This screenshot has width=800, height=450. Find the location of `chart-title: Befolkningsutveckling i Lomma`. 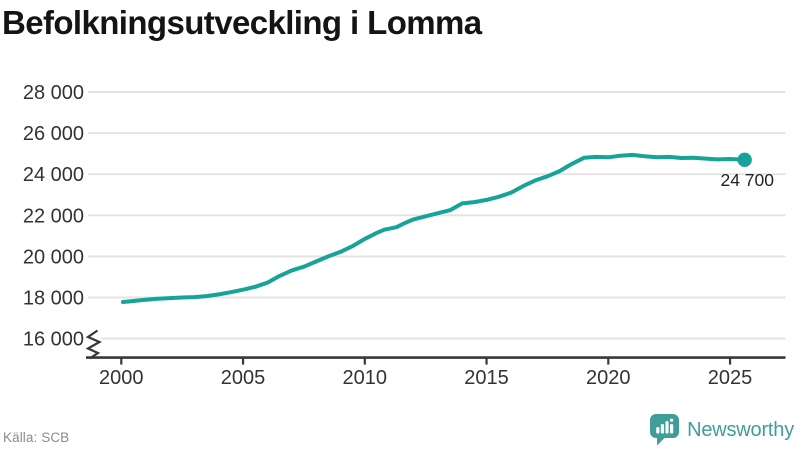

chart-title: Befolkningsutveckling i Lomma is located at coordinates (242, 22).